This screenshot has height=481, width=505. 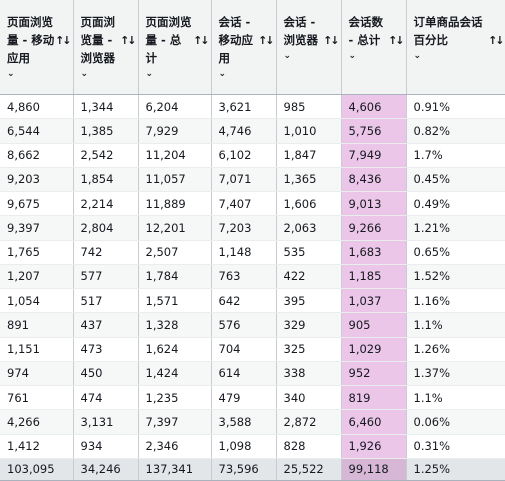 What do you see at coordinates (373, 398) in the screenshot?
I see `table-cell: 819` at bounding box center [373, 398].